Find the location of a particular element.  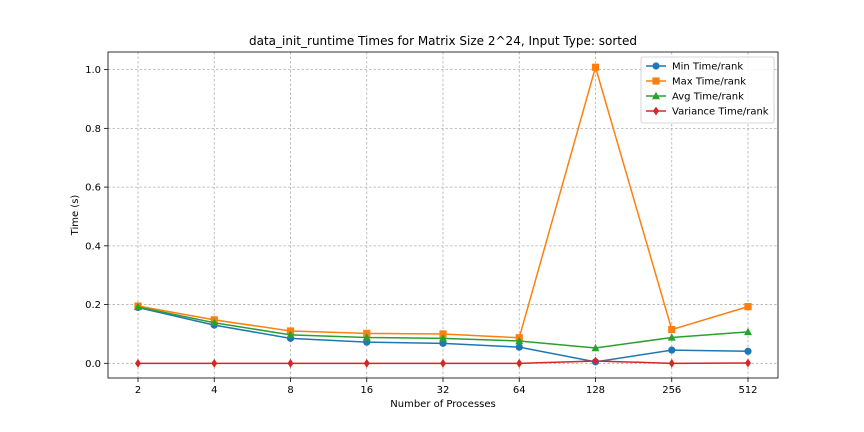

legend-item: Variance Time/rank is located at coordinates (707, 112).